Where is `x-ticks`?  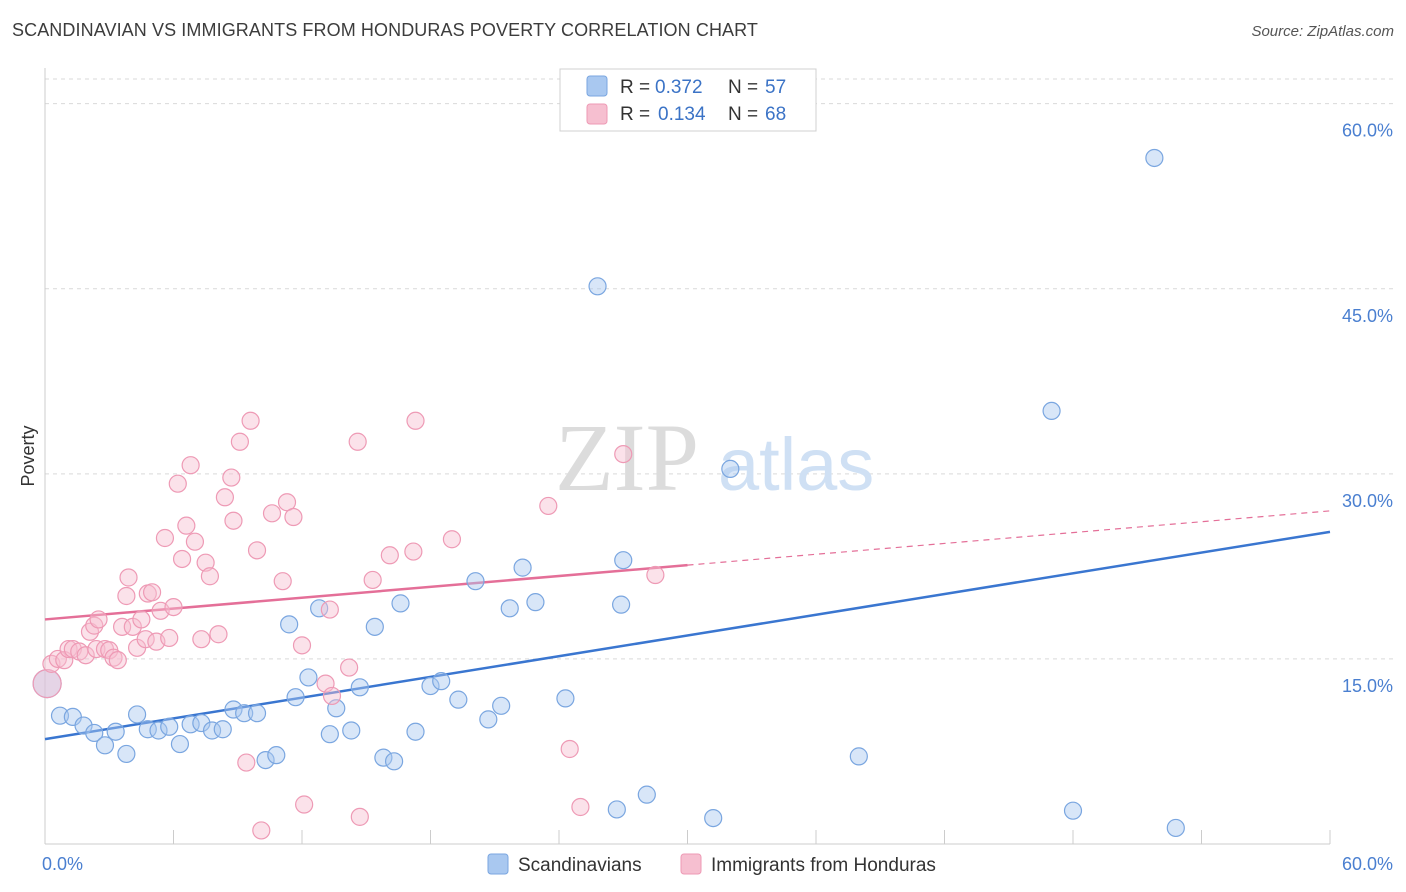
x-ticks is located at coordinates (752, 837).